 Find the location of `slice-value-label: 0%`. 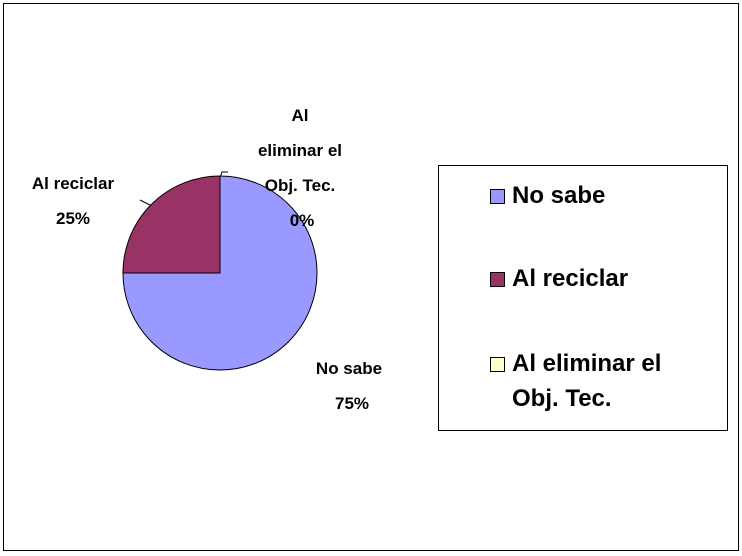

slice-value-label: 0% is located at coordinates (302, 220).